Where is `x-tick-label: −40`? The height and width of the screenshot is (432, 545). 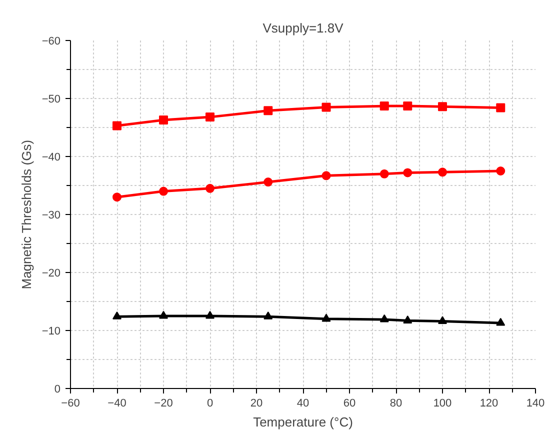
x-tick-label: −40 is located at coordinates (117, 404).